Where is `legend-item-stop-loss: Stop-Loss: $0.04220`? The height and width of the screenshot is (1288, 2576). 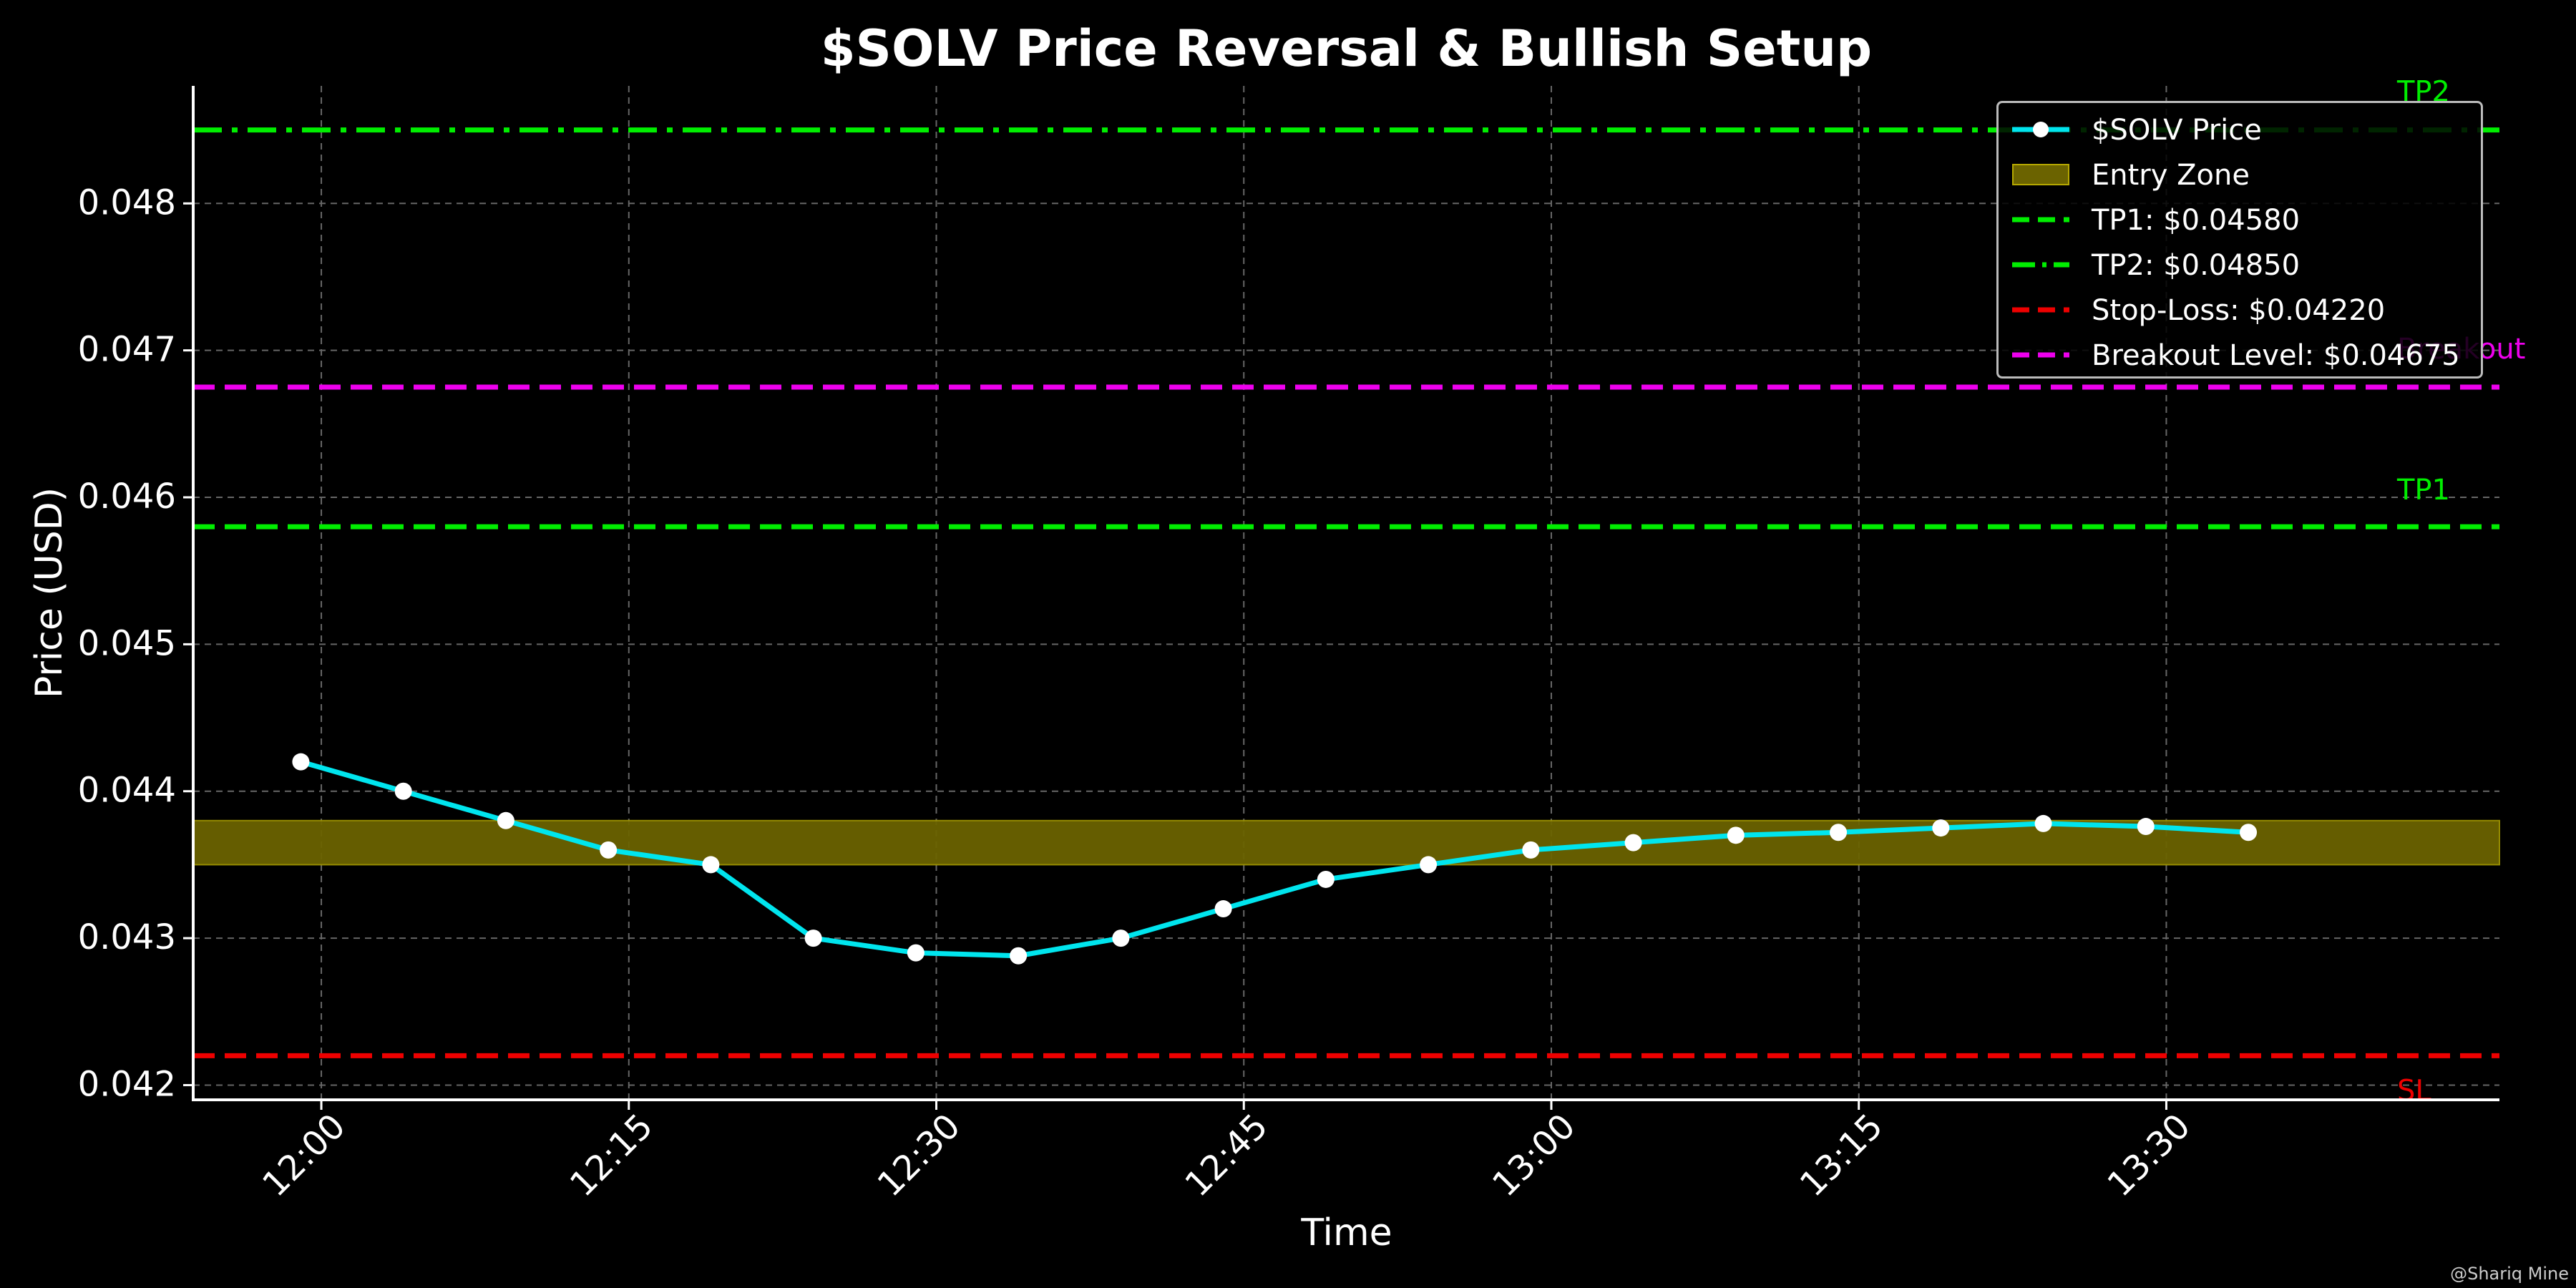
legend-item-stop-loss: Stop-Loss: $0.04220 is located at coordinates (2240, 310).